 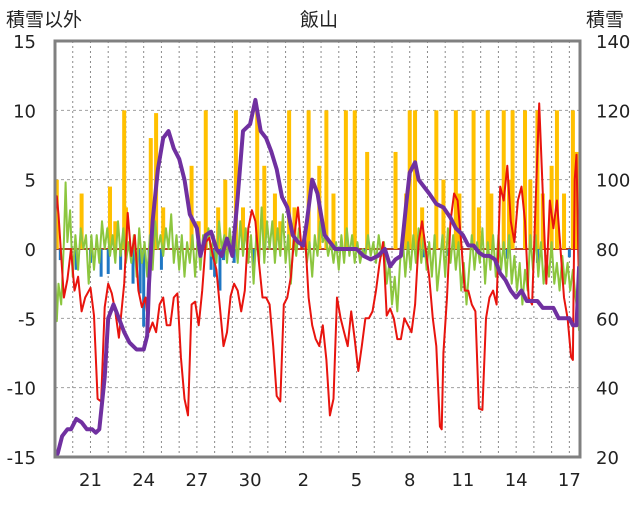 I want to click on right-tick-label: 120, so click(x=613, y=111).